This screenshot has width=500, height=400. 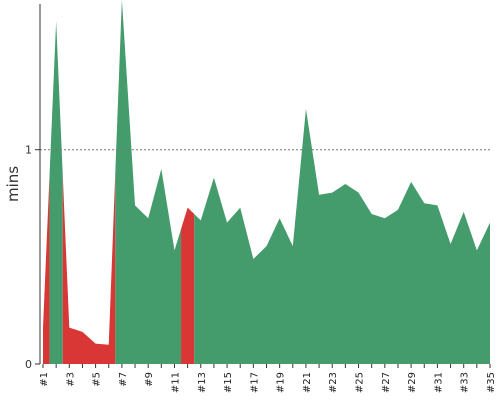 I want to click on x-tick-label-21: #21, so click(x=307, y=382).